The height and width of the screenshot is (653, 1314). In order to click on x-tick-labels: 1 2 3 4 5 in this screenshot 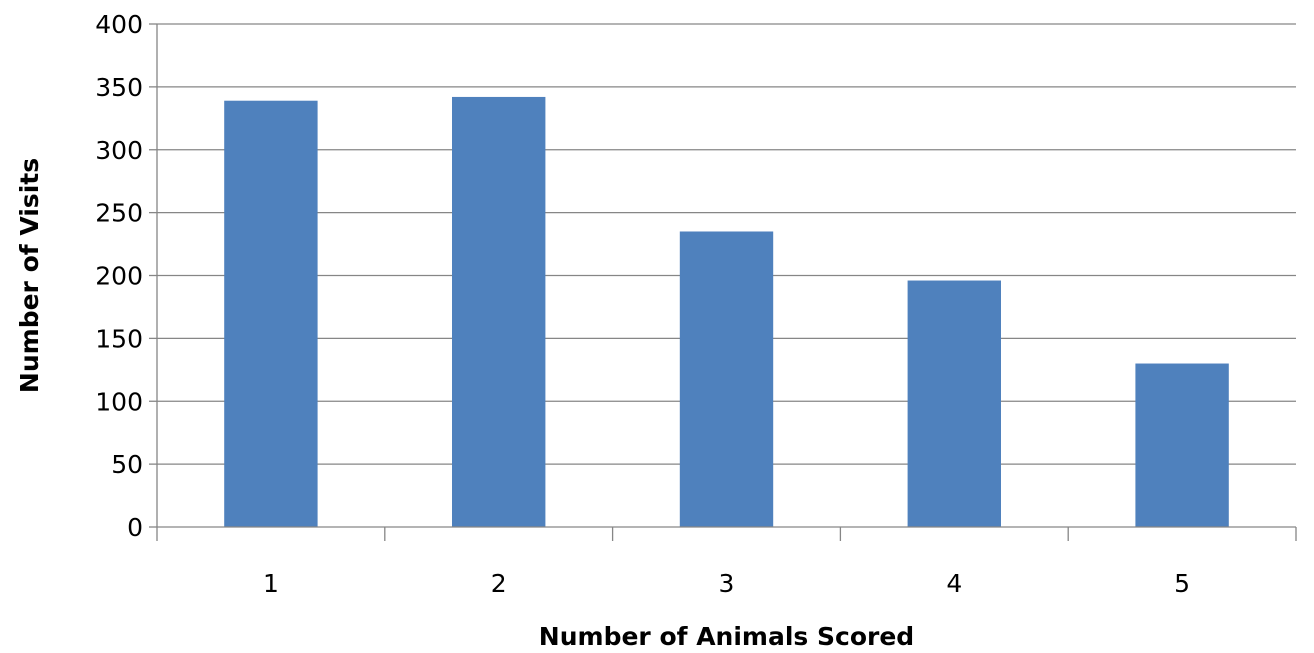, I will do `click(726, 583)`.